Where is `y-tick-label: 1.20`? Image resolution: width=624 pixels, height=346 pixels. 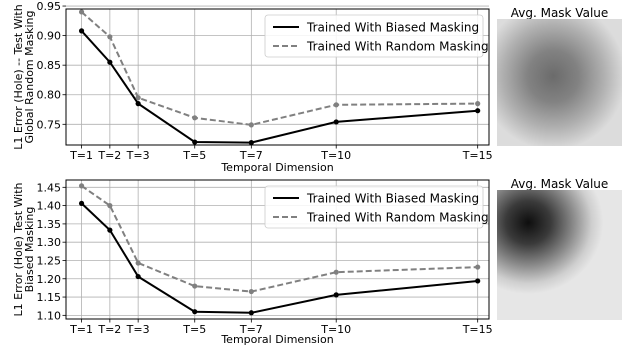 y-tick-label: 1.20 is located at coordinates (49, 279).